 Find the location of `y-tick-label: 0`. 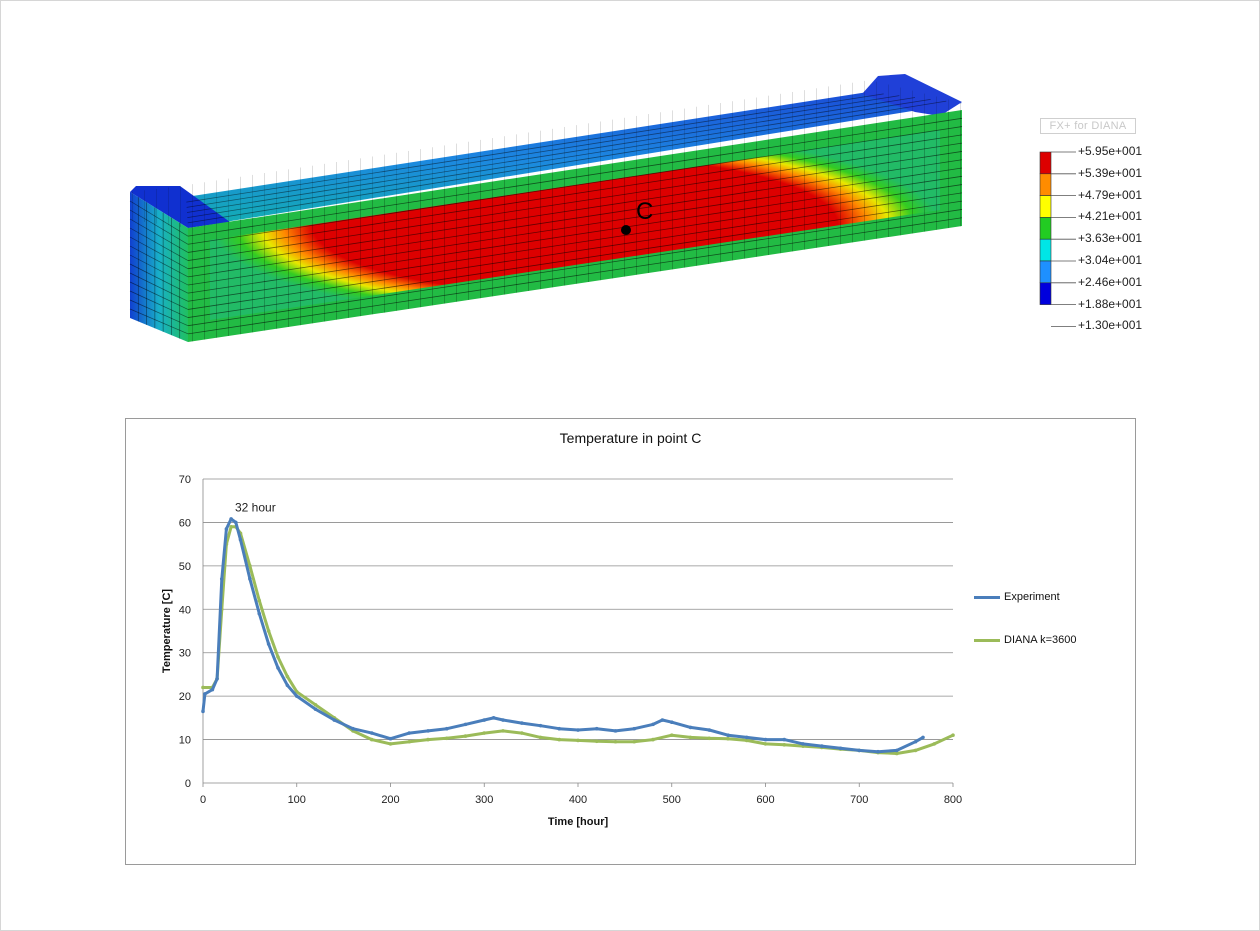

y-tick-label: 0 is located at coordinates (188, 784).